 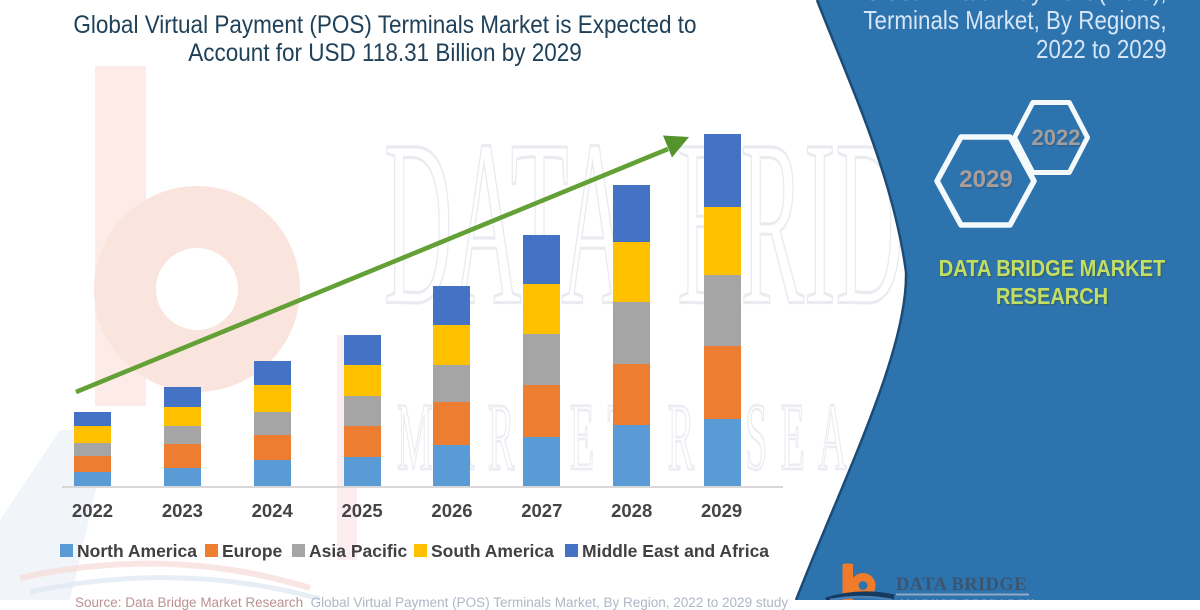 What do you see at coordinates (961, 584) in the screenshot?
I see `svg-text: DATA BRIDGE` at bounding box center [961, 584].